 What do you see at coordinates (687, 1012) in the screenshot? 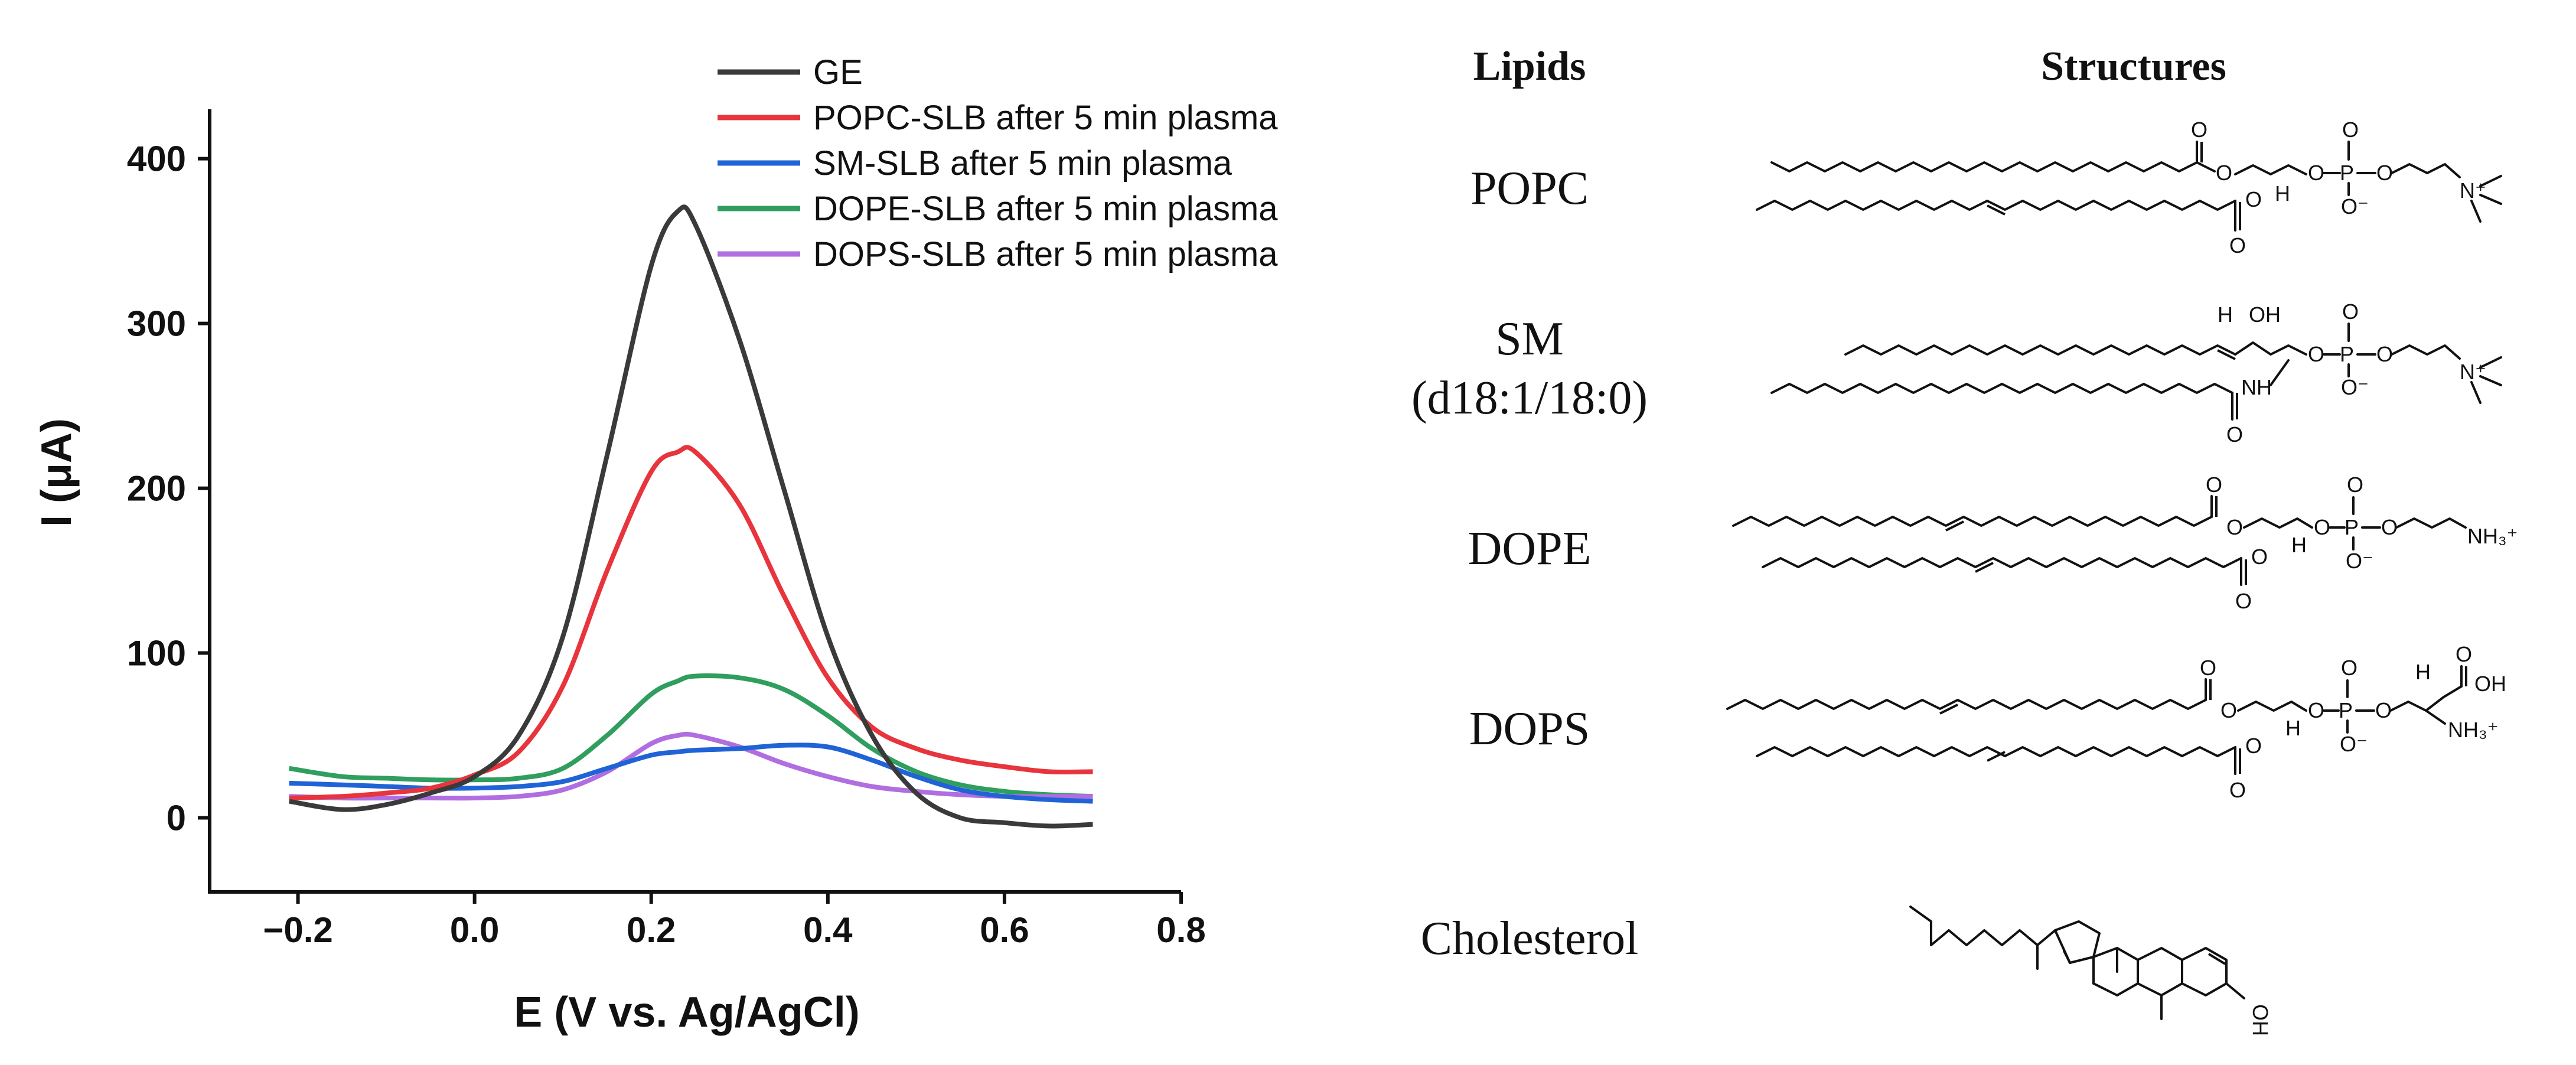
I see `x-axis-title: E (V vs. Ag/AgCl)` at bounding box center [687, 1012].